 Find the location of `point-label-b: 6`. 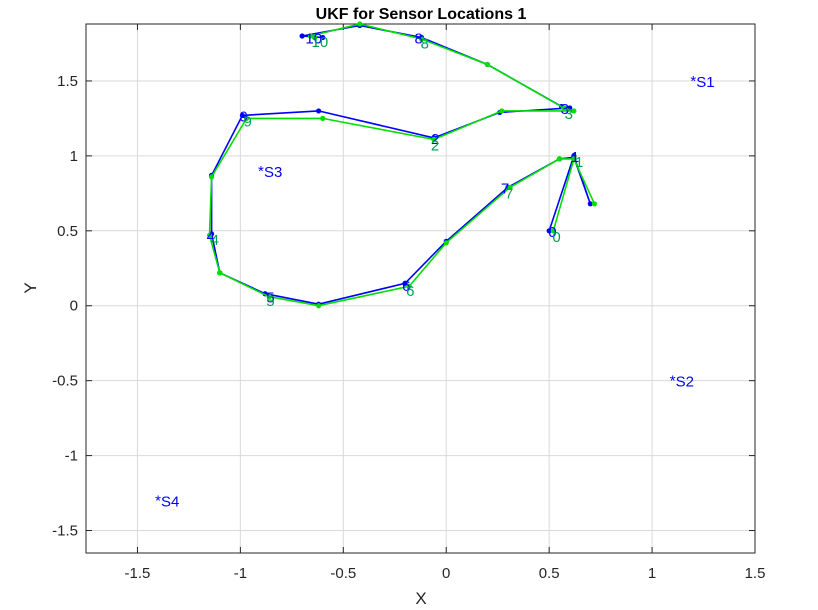

point-label-b: 6 is located at coordinates (410, 291).